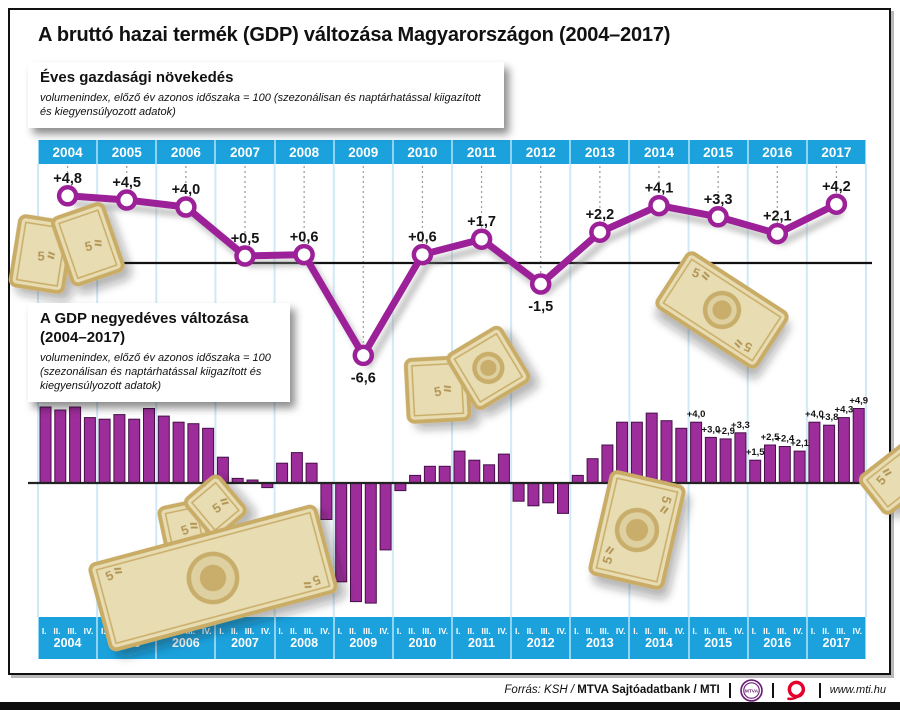  I want to click on axis-cell-2005: I. II. III. IV. 2005, so click(127, 638).